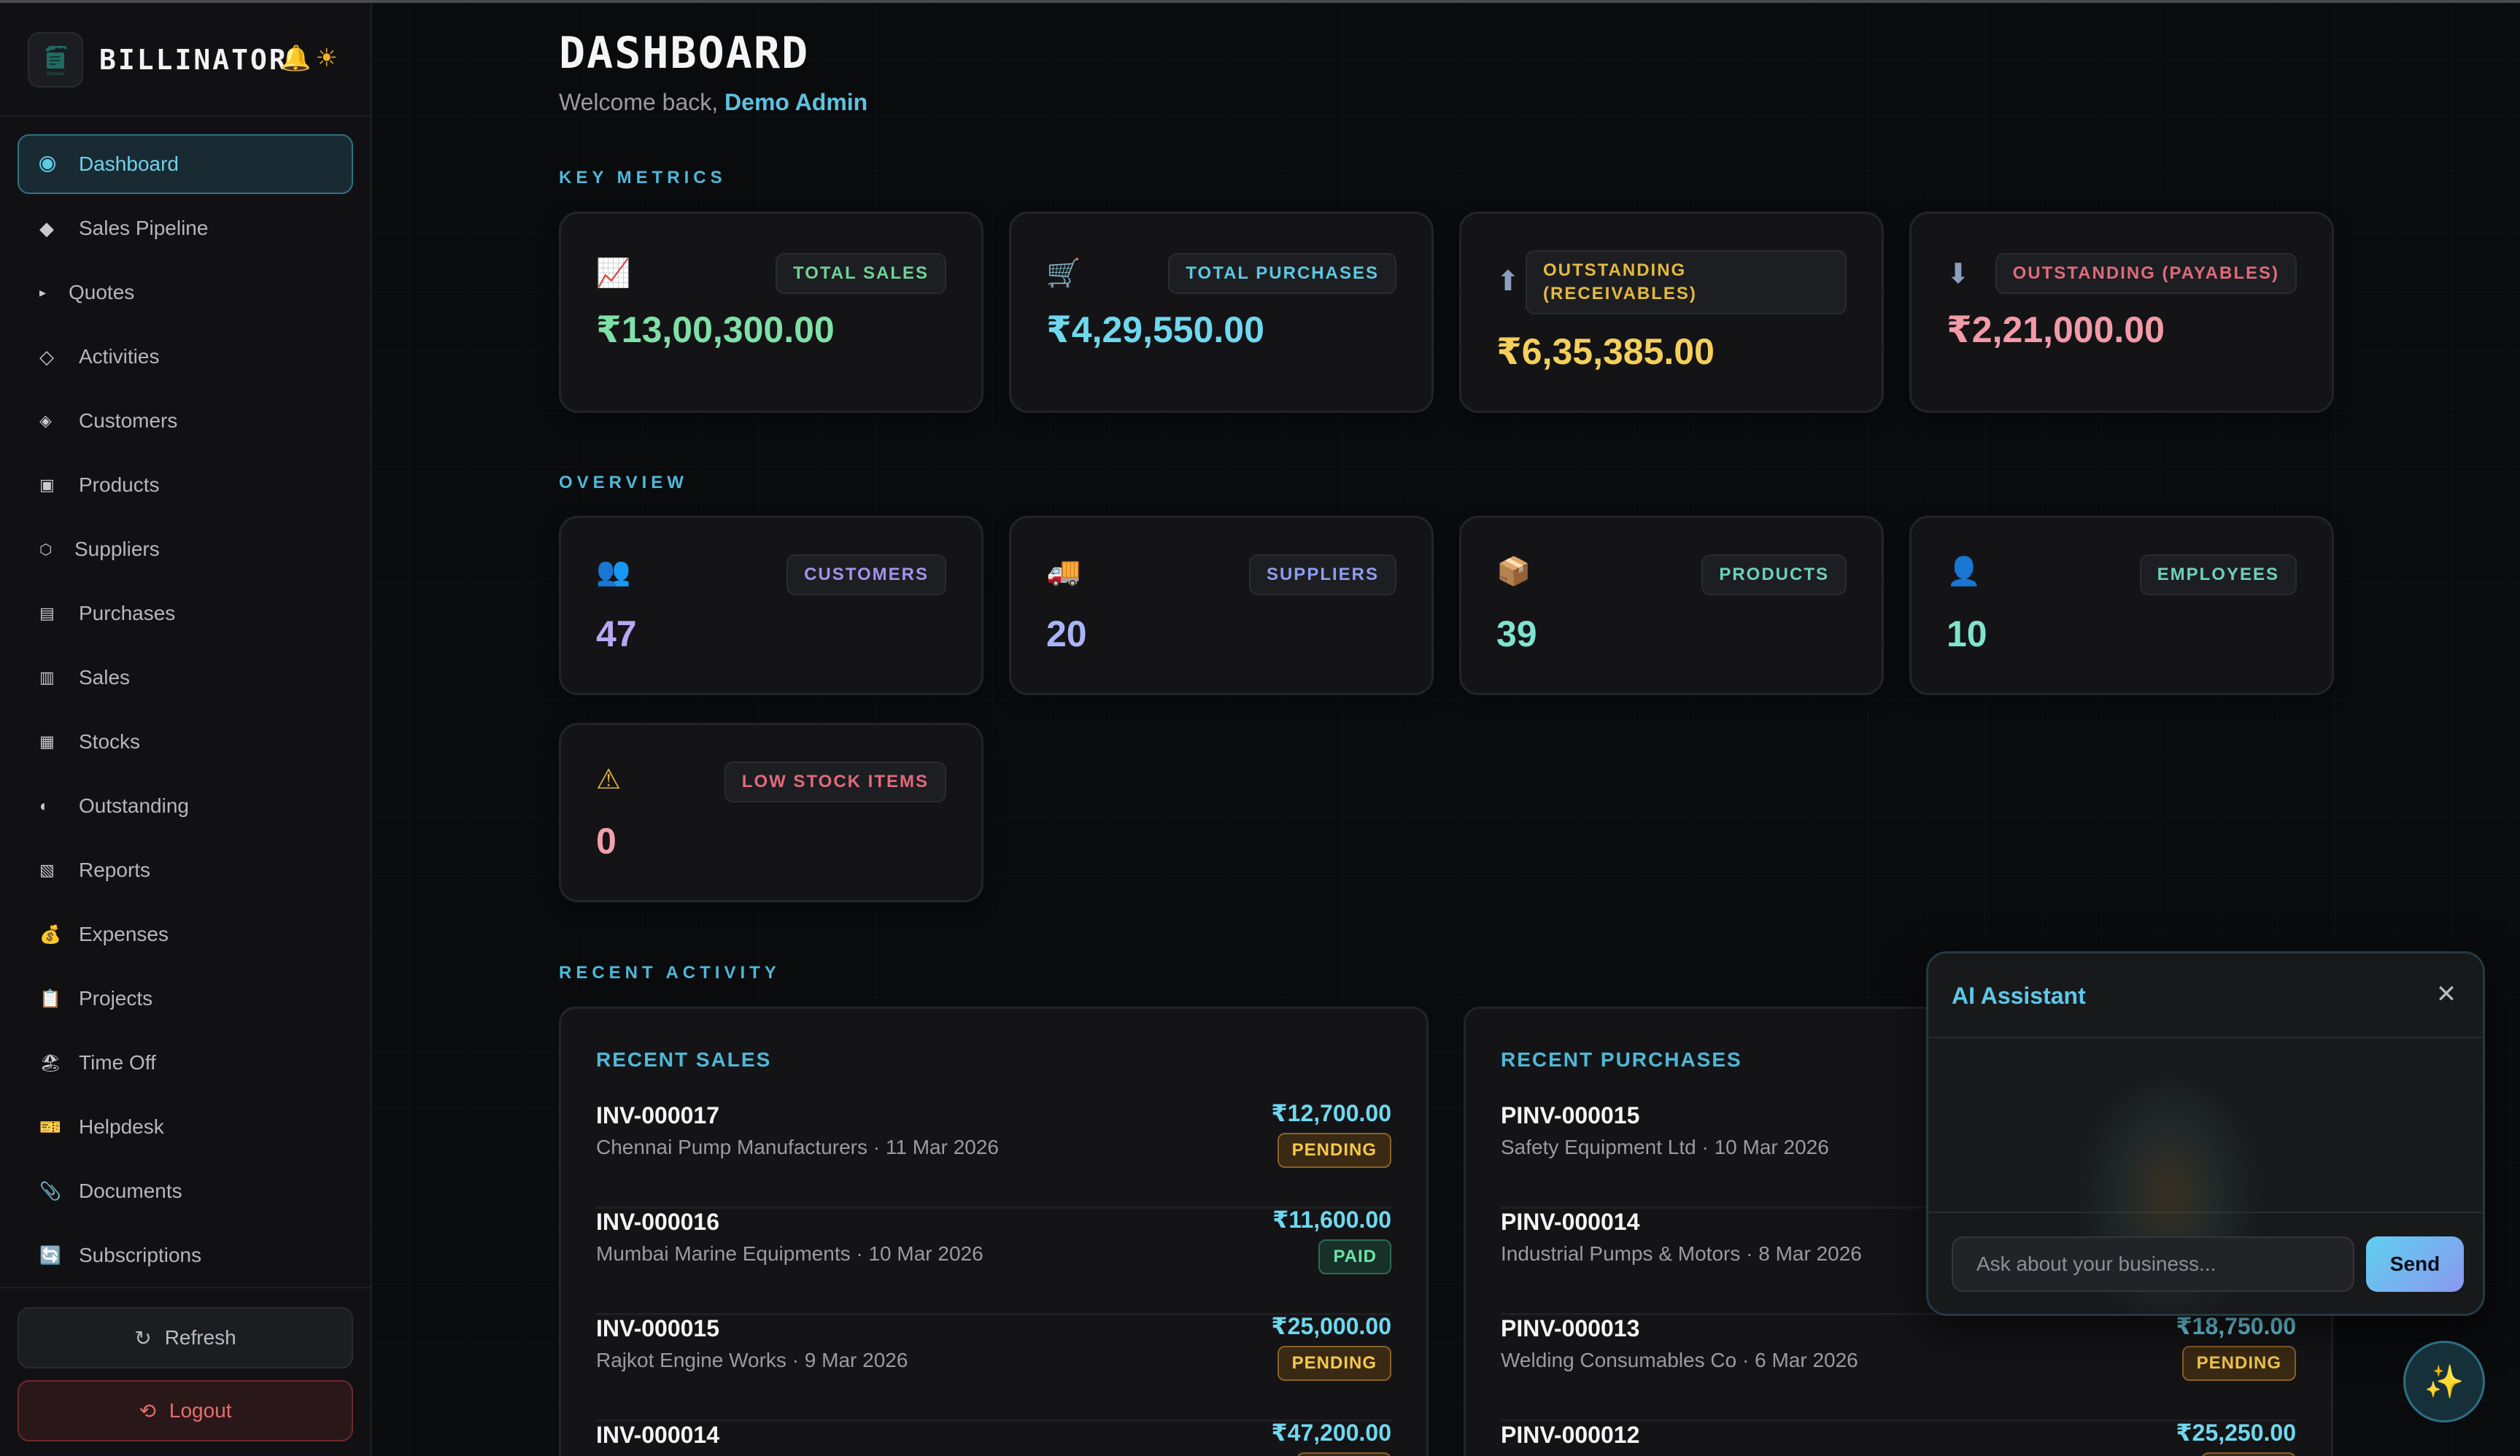 This screenshot has height=1456, width=2520. I want to click on diamond-outline-icon: ◇, so click(46, 356).